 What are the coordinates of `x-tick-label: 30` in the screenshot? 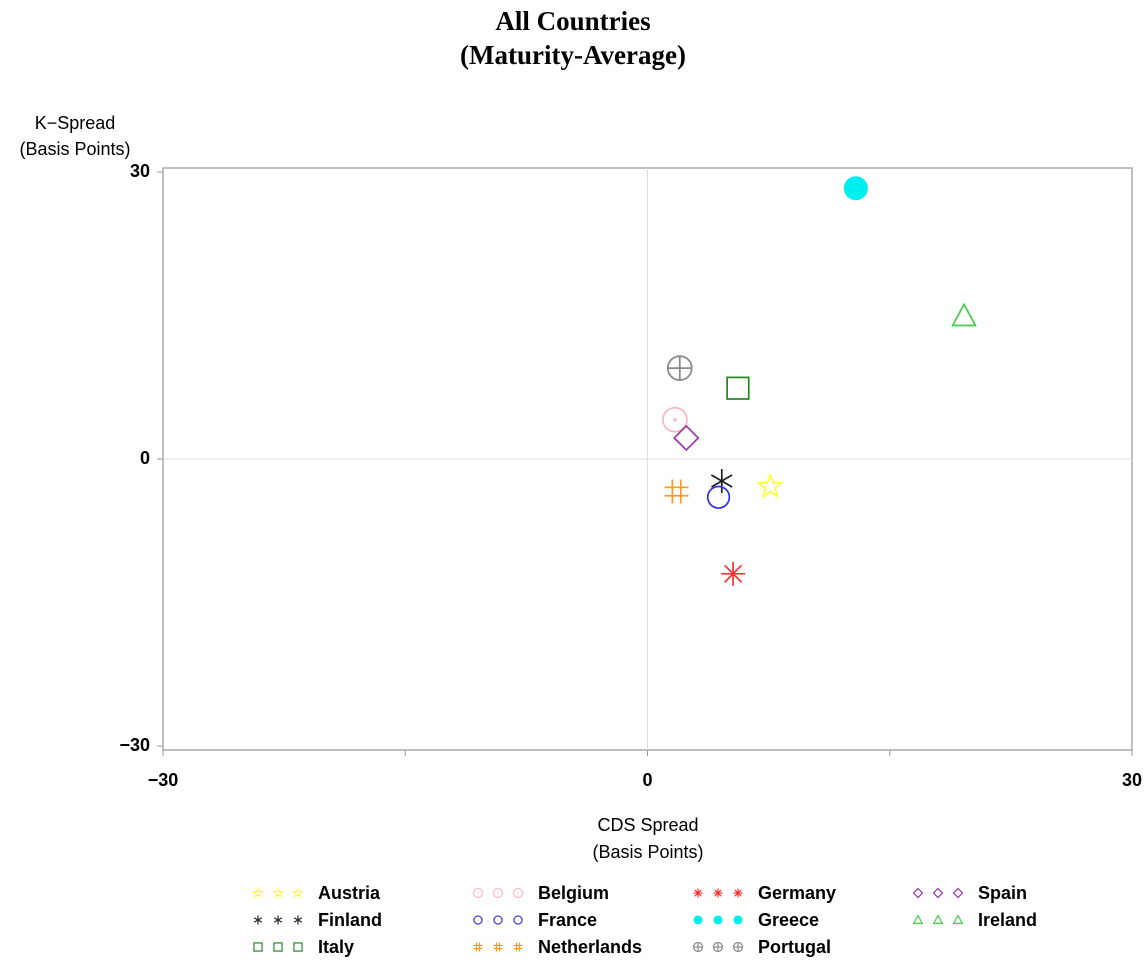 It's located at (1132, 780).